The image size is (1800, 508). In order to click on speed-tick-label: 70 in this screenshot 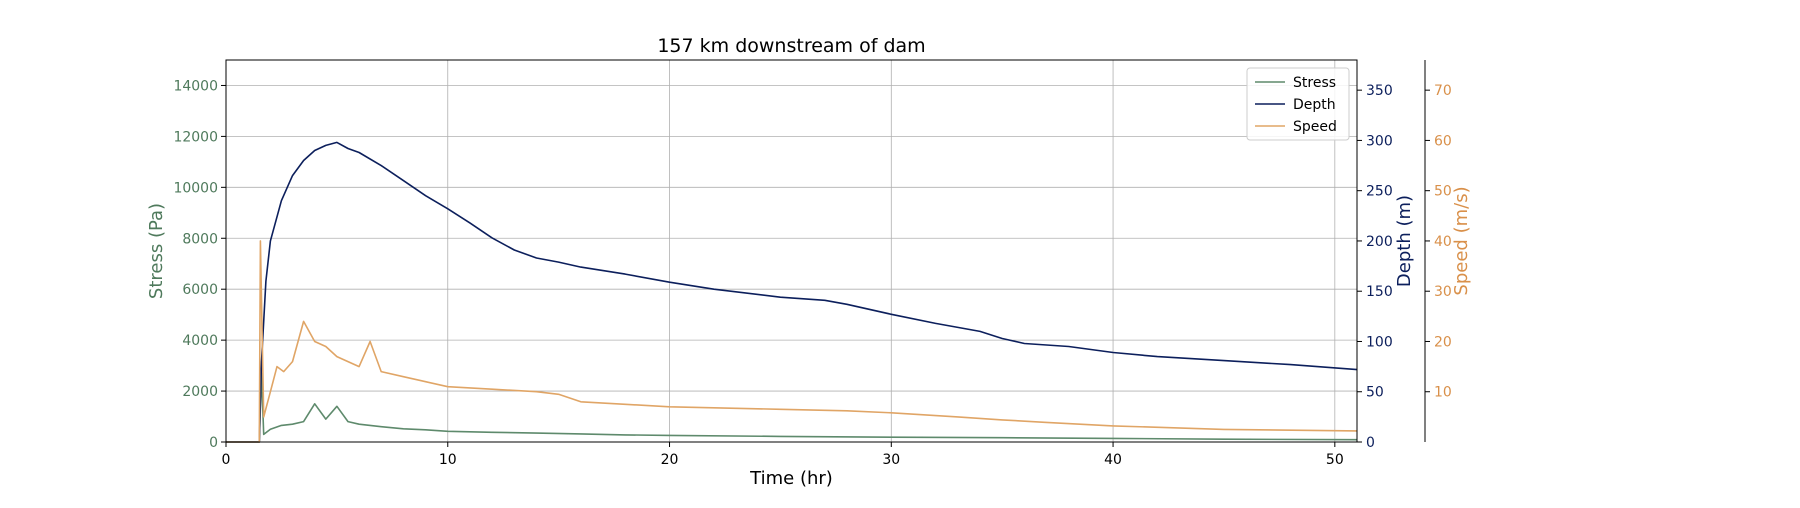, I will do `click(1443, 91)`.